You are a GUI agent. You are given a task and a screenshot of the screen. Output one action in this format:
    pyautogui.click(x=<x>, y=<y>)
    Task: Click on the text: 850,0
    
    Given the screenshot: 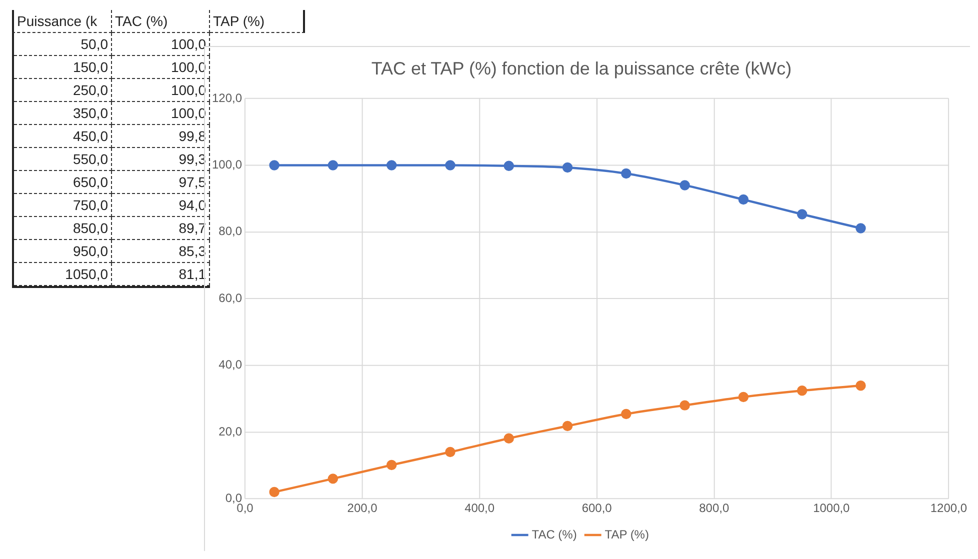 What is the action you would take?
    pyautogui.click(x=63, y=228)
    